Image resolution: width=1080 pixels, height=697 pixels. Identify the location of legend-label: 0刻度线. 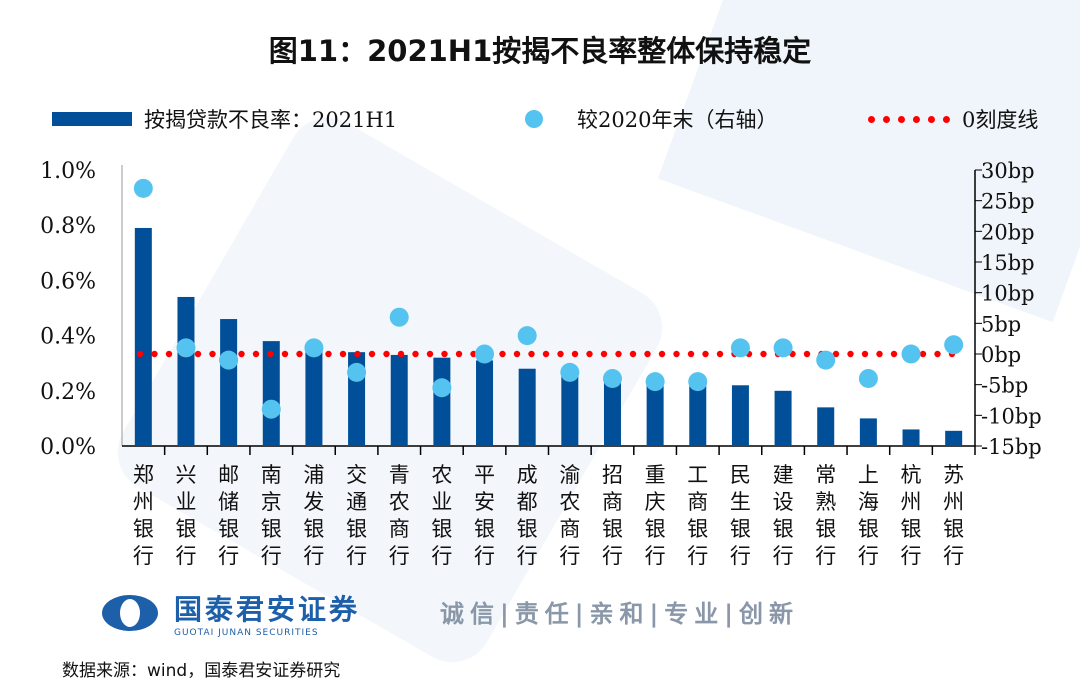
(1000, 120).